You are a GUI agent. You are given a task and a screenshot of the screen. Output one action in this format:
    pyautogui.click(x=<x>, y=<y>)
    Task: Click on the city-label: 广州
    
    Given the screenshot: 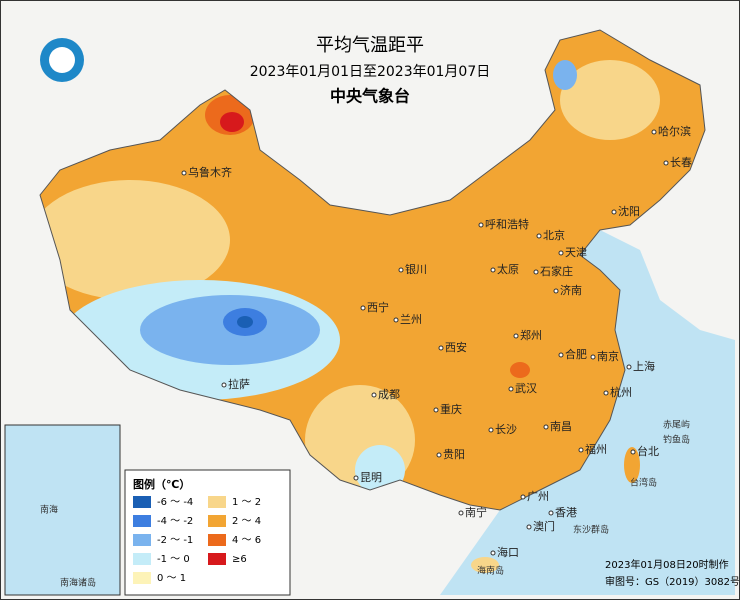 What is the action you would take?
    pyautogui.click(x=538, y=496)
    